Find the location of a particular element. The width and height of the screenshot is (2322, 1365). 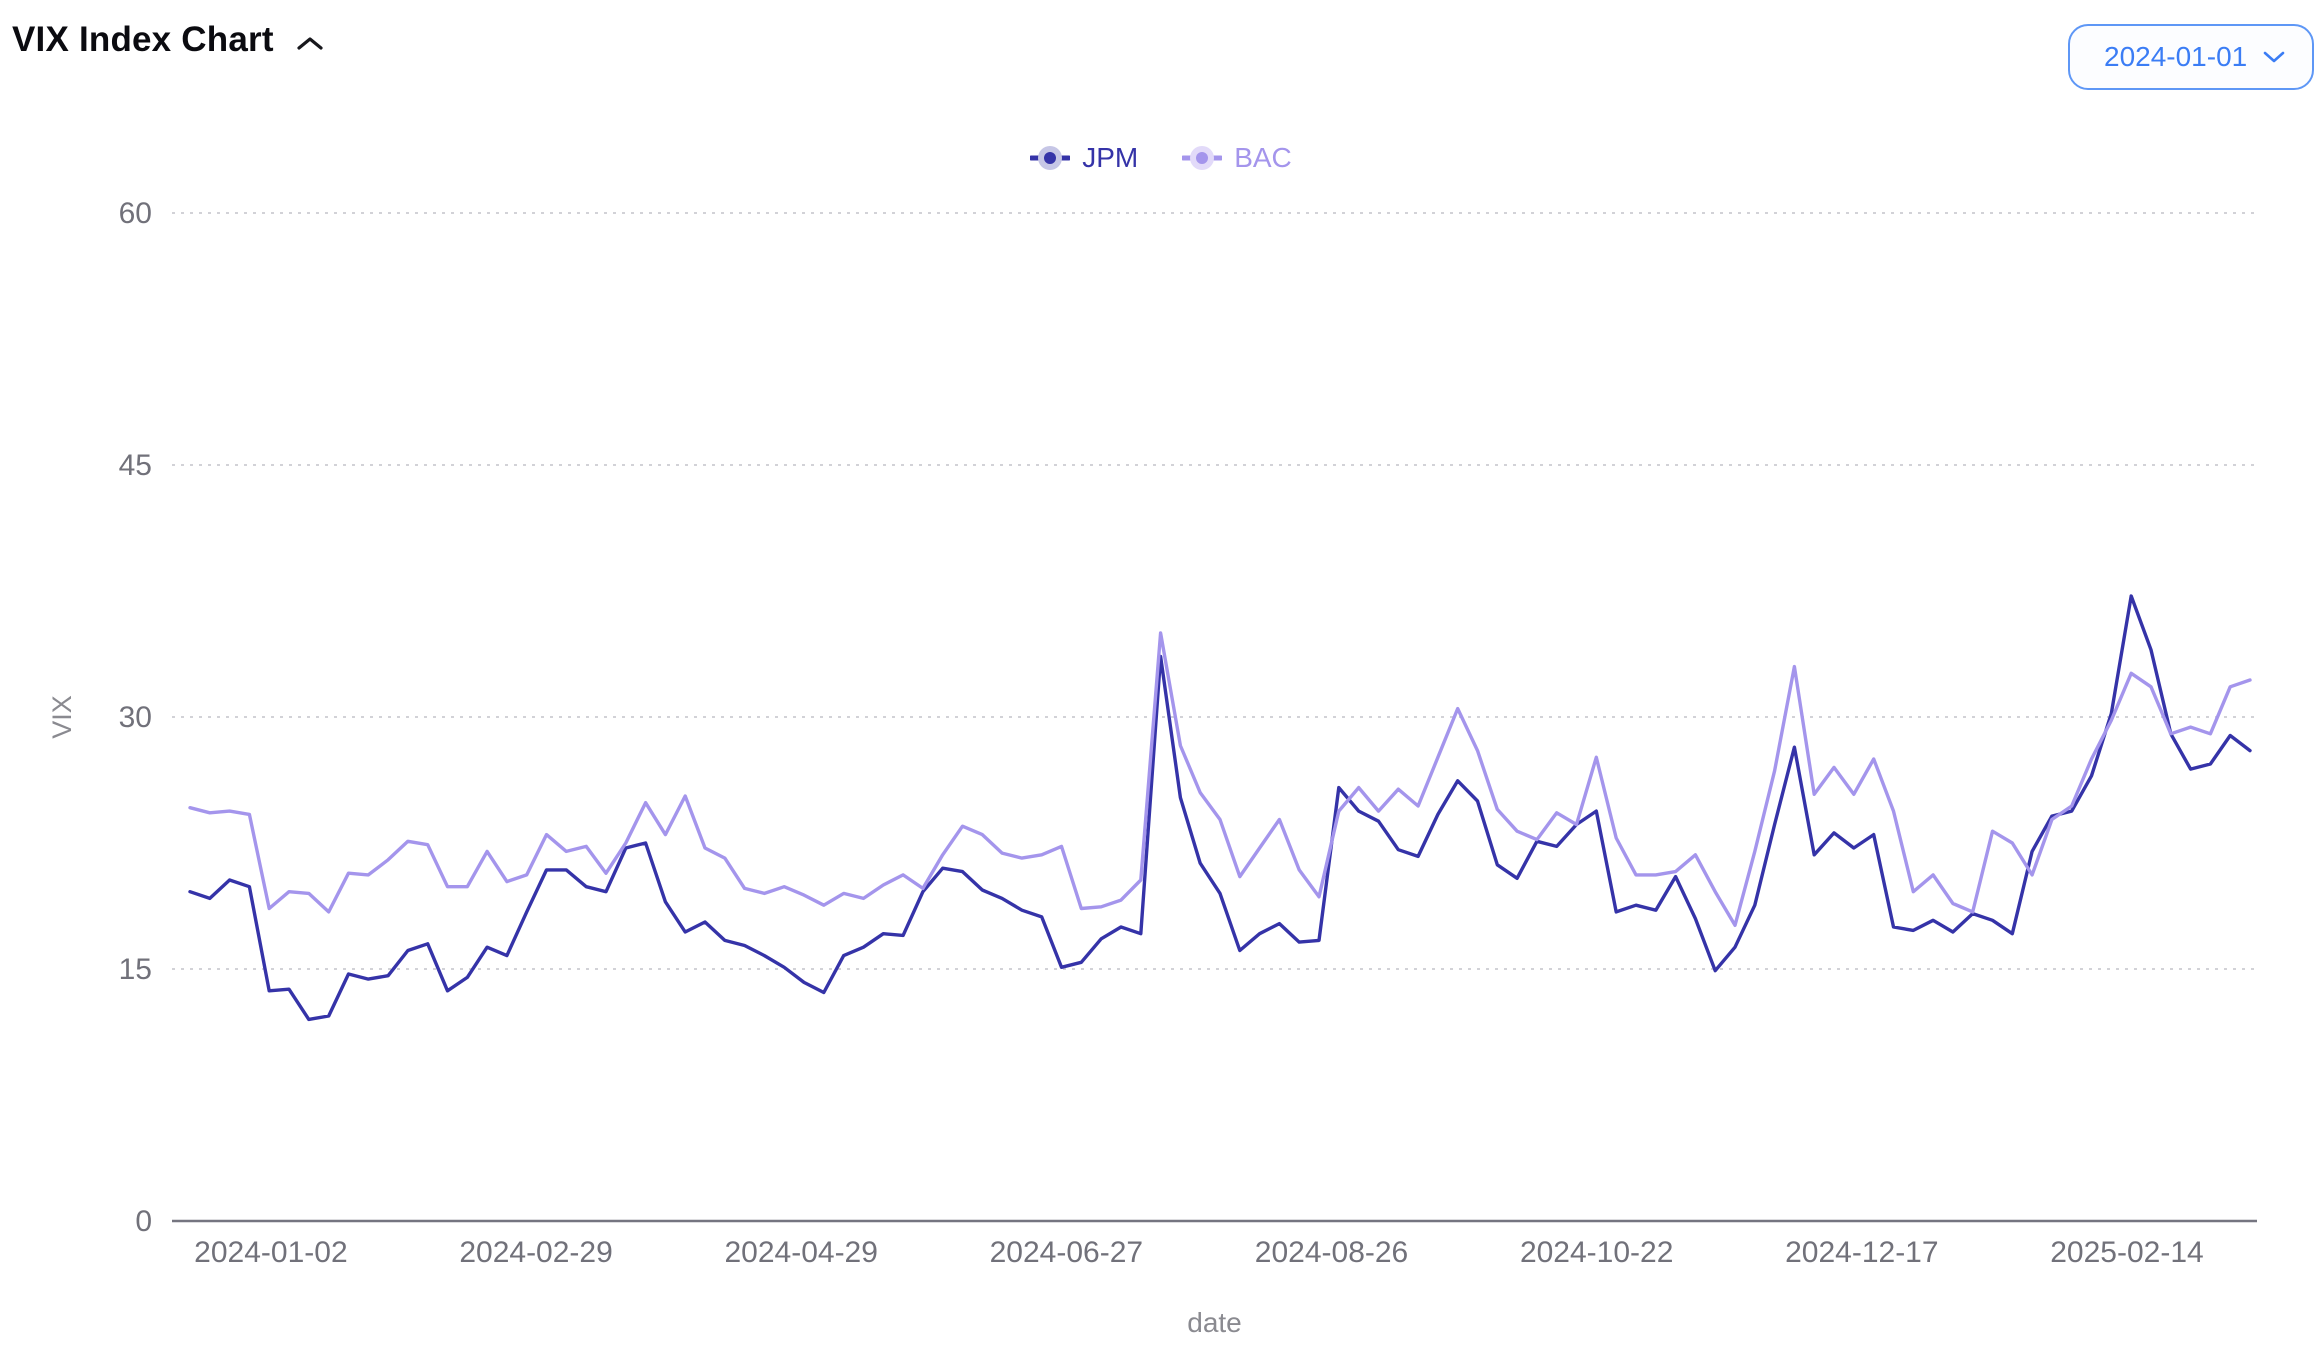

chevron-up-icon is located at coordinates (310, 43).